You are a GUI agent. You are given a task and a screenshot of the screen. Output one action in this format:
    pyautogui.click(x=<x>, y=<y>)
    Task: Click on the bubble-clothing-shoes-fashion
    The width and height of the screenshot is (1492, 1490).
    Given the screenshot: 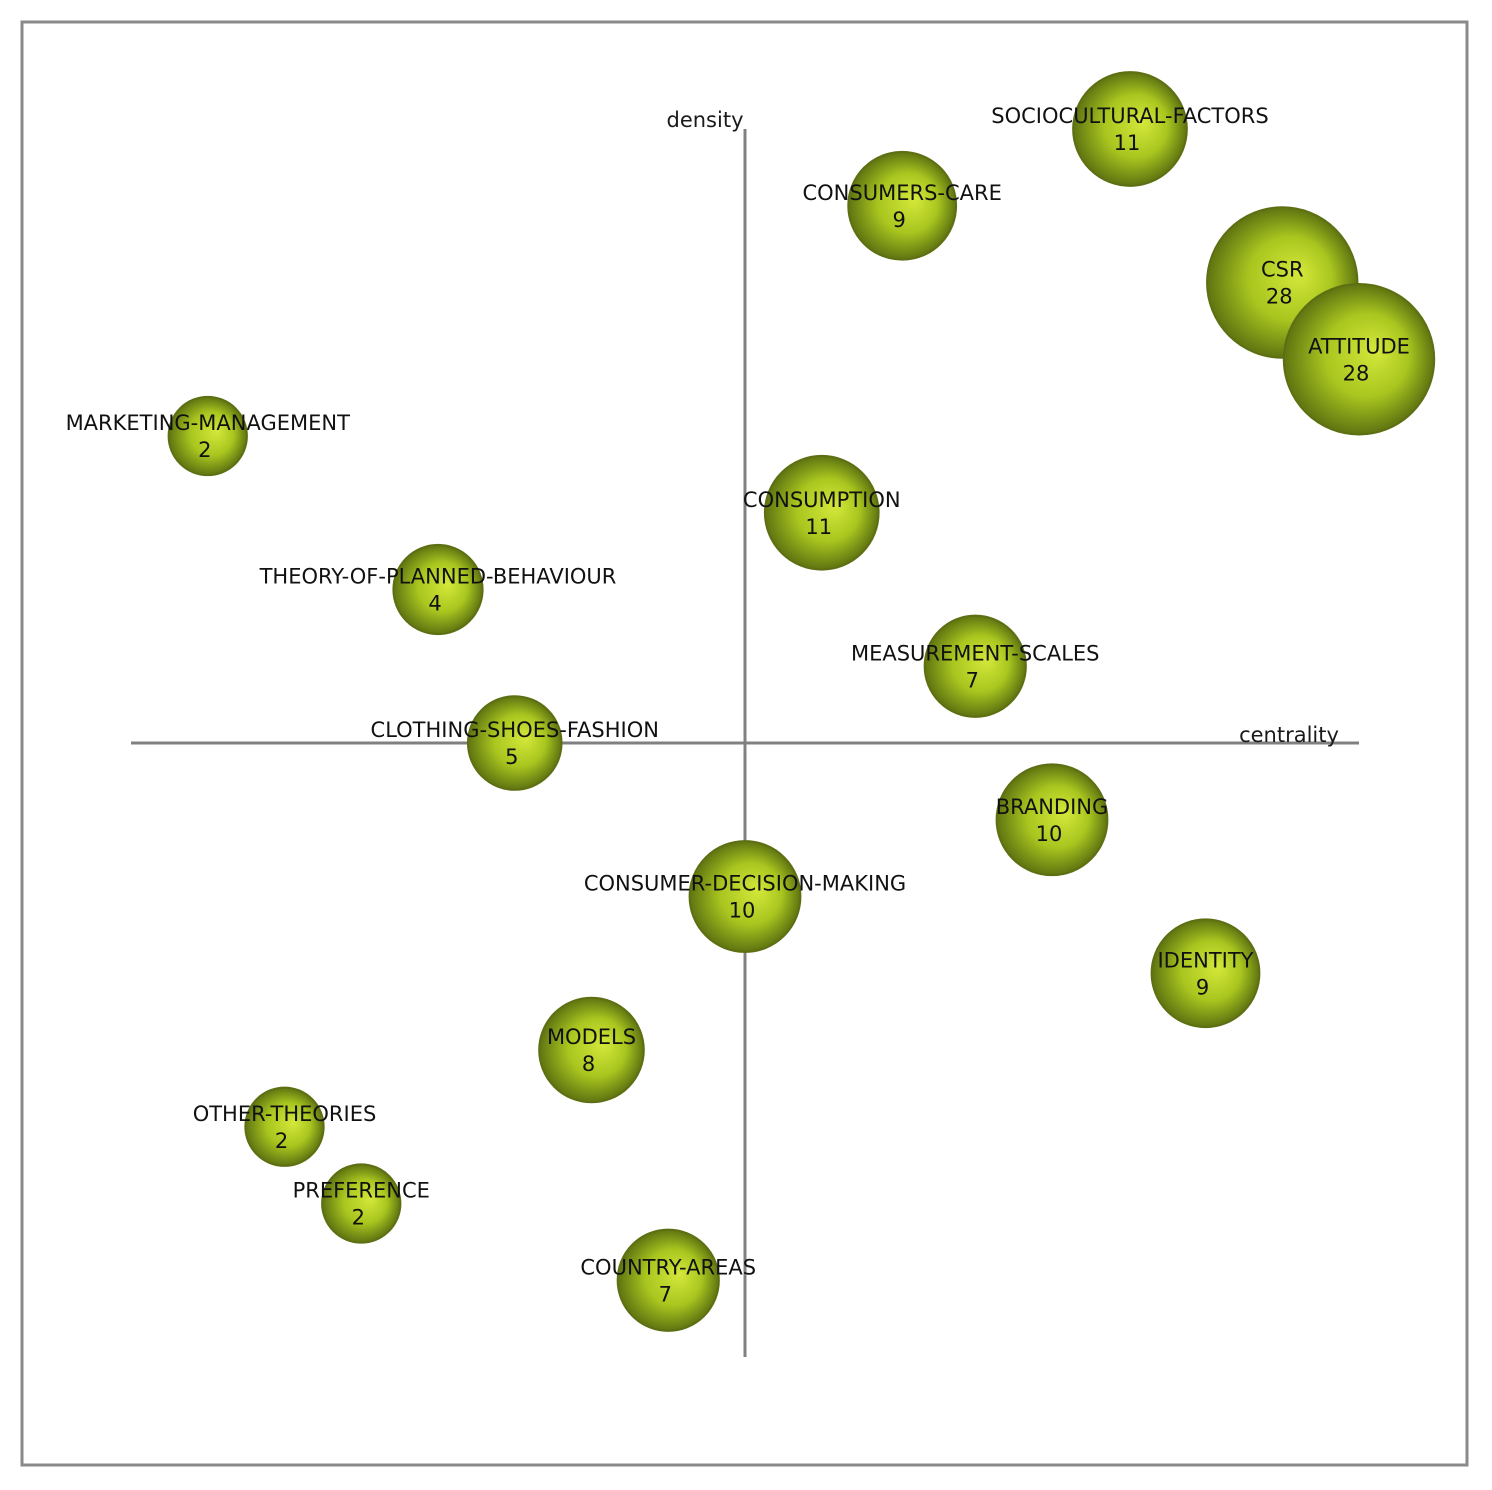 What is the action you would take?
    pyautogui.click(x=514, y=743)
    